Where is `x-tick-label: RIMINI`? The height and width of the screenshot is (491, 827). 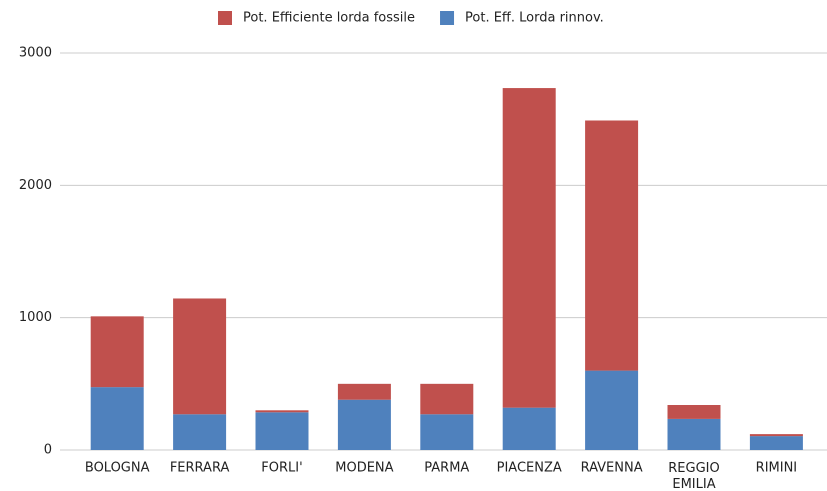
x-tick-label: RIMINI is located at coordinates (776, 468).